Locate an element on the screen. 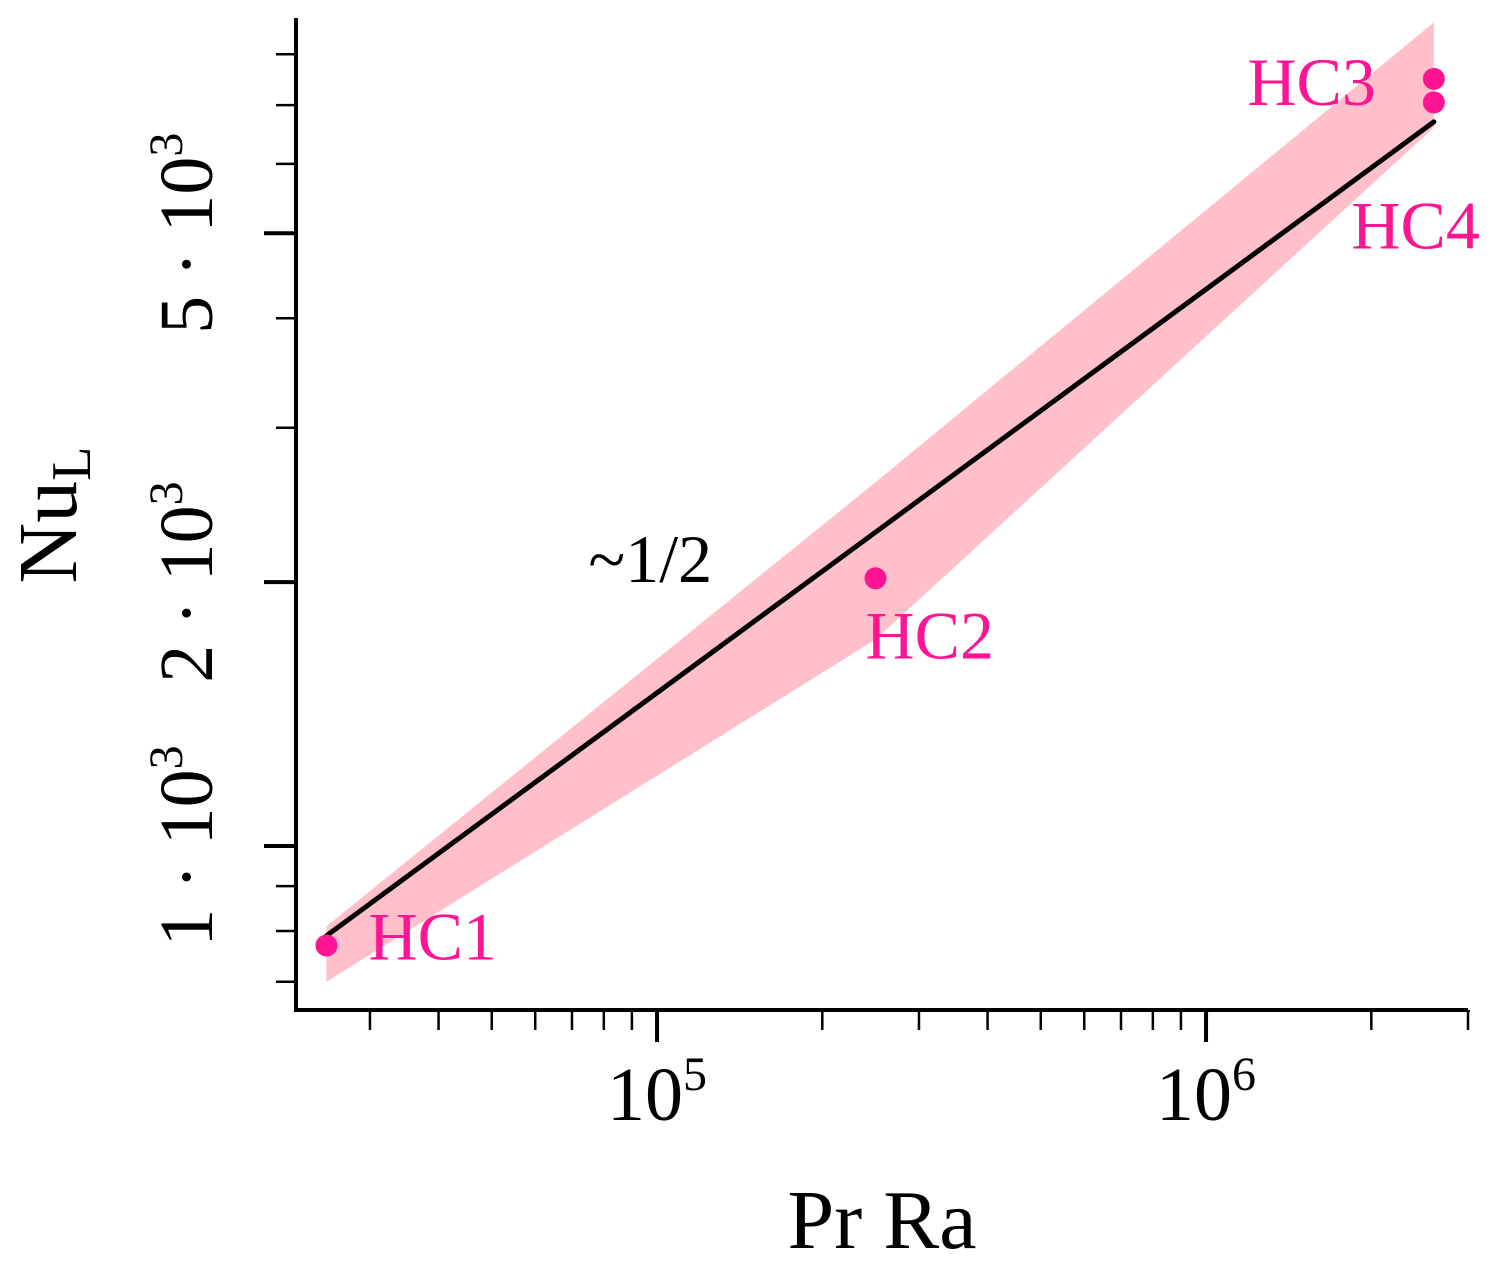 Image resolution: width=1507 pixels, height=1276 pixels. data-point-label: HC2 is located at coordinates (930, 635).